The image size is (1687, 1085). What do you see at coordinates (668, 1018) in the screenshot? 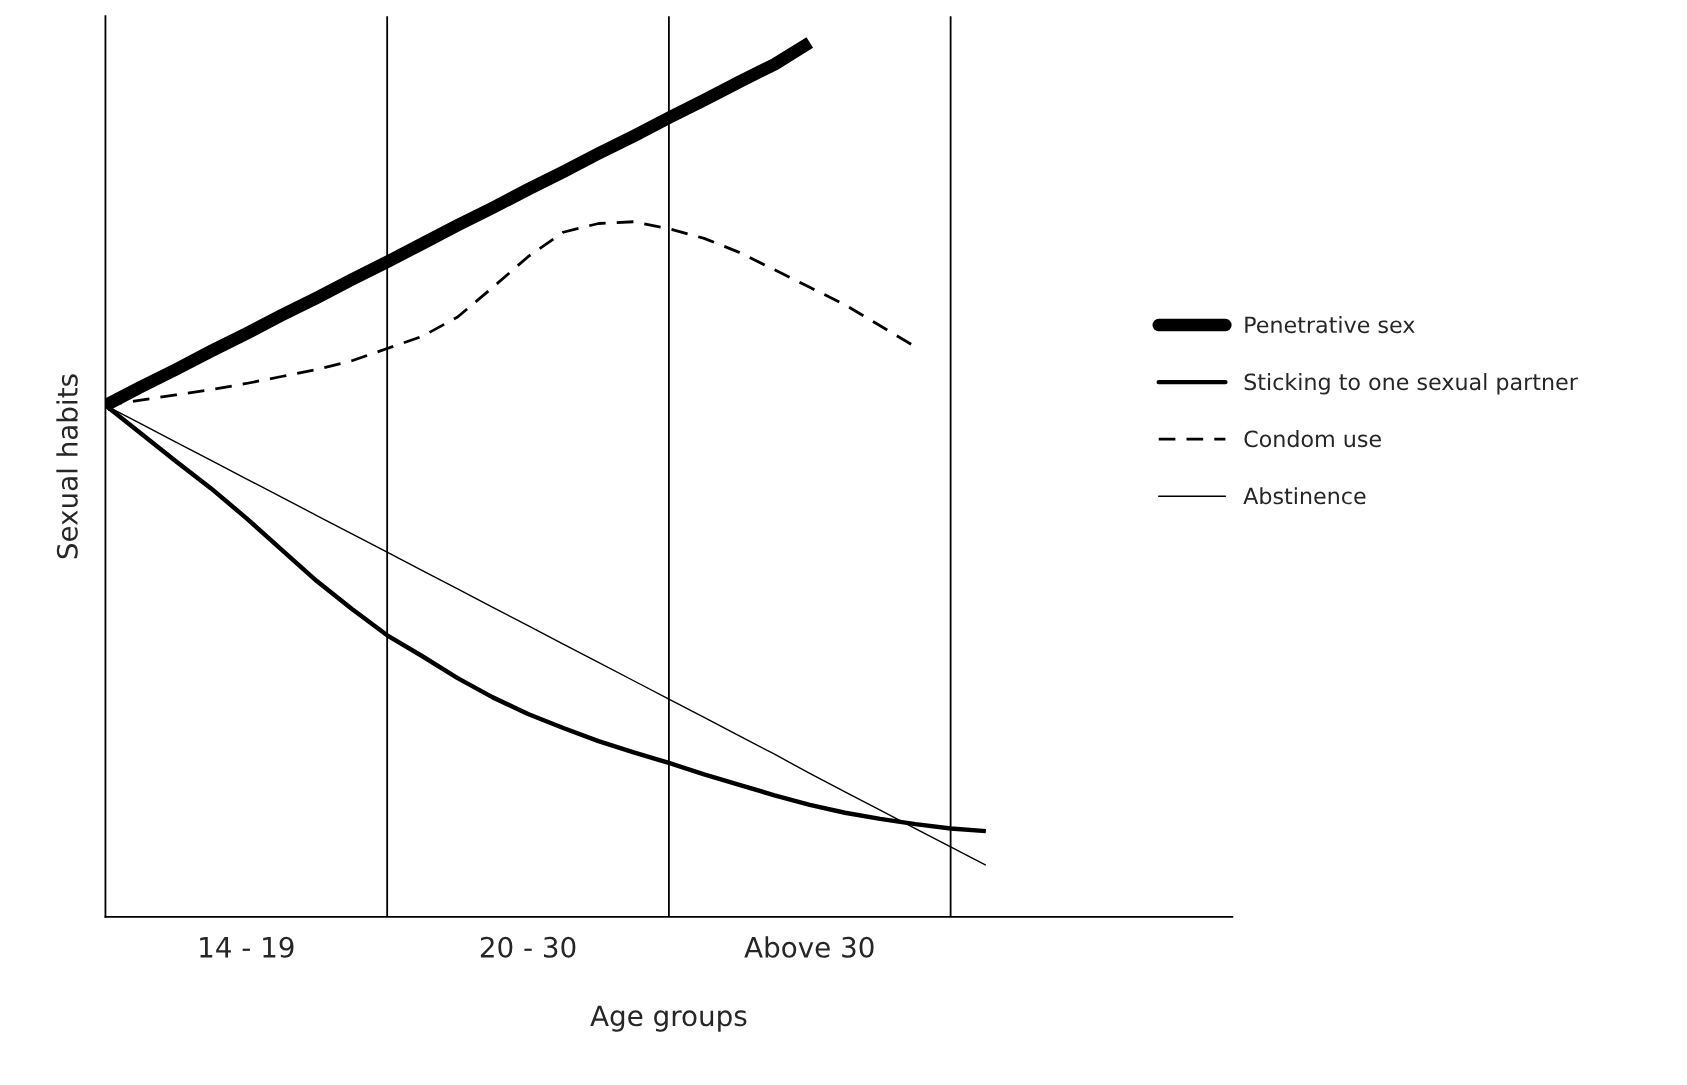
I see `x-axis-title: Age groups` at bounding box center [668, 1018].